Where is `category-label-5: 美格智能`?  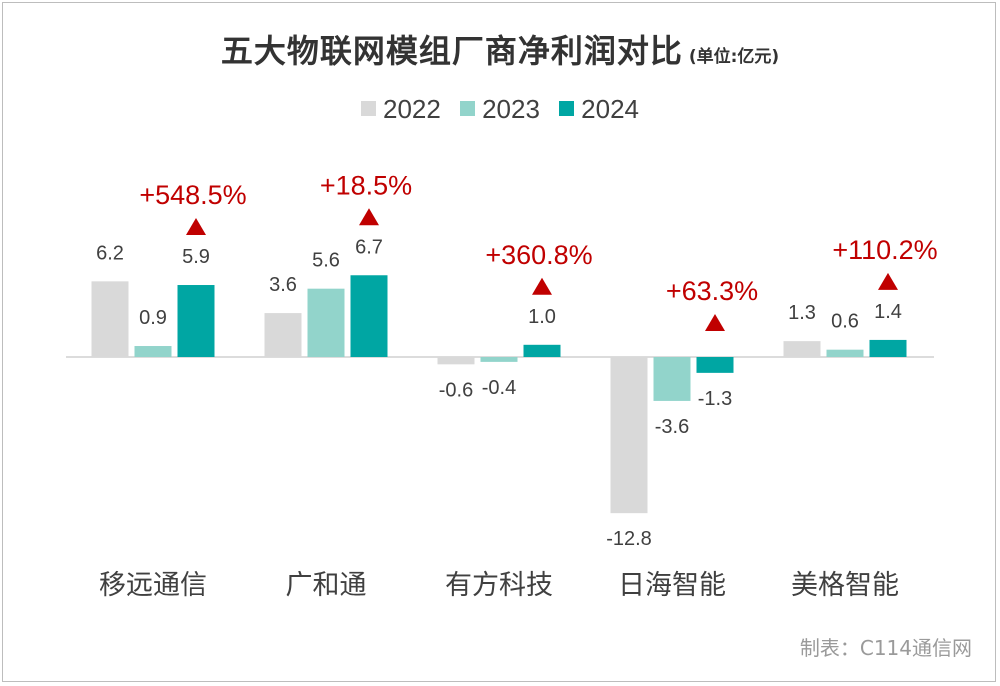 category-label-5: 美格智能 is located at coordinates (845, 585).